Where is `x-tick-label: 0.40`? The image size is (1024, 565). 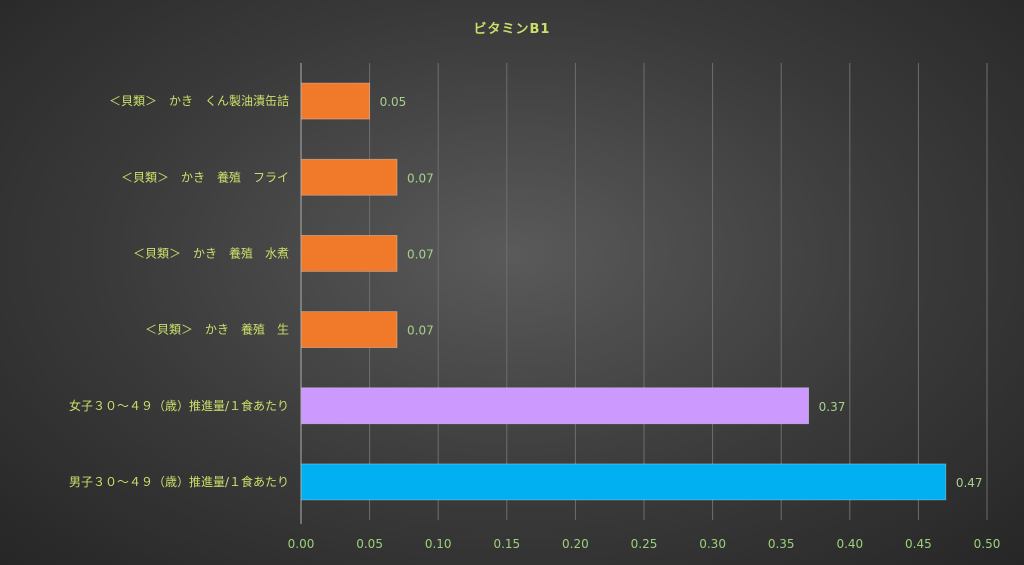
x-tick-label: 0.40 is located at coordinates (849, 544).